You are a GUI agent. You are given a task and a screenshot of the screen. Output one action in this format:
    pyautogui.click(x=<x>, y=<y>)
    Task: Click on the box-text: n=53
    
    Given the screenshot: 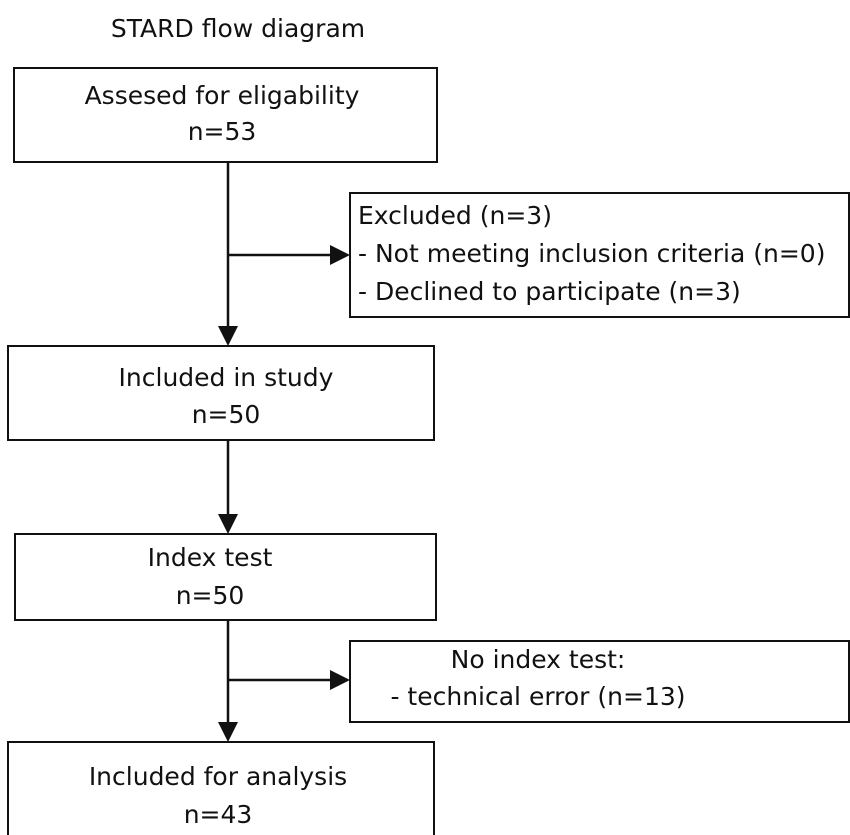 What is the action you would take?
    pyautogui.click(x=222, y=131)
    